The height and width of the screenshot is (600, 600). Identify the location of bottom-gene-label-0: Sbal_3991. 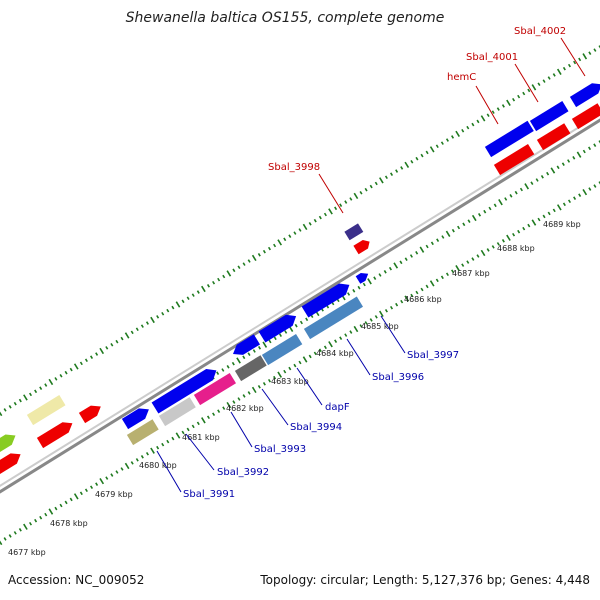
(209, 494).